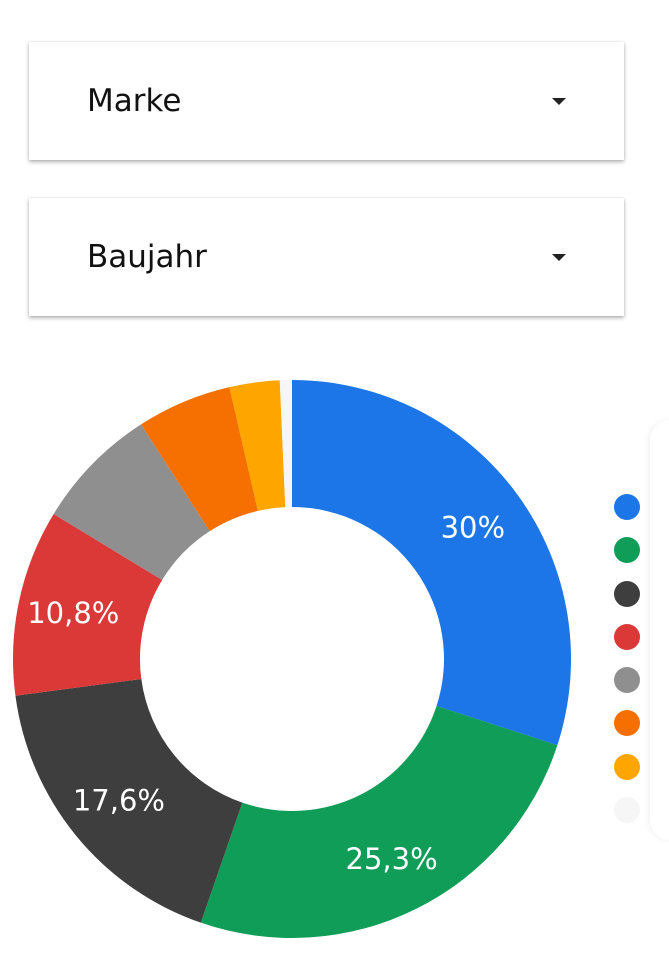 This screenshot has width=669, height=971. What do you see at coordinates (659, 630) in the screenshot?
I see `legend-panel` at bounding box center [659, 630].